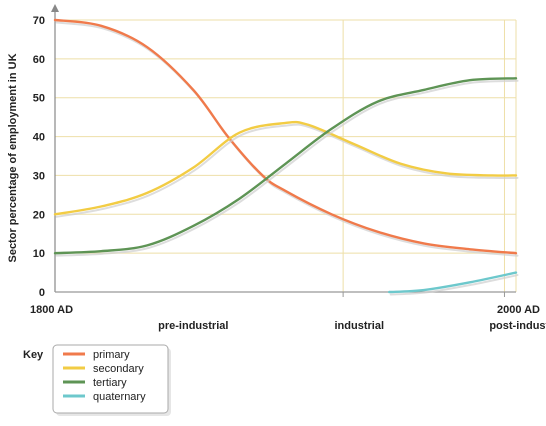 This screenshot has height=426, width=546. I want to click on x-tick-label: 2000 AD, so click(518, 310).